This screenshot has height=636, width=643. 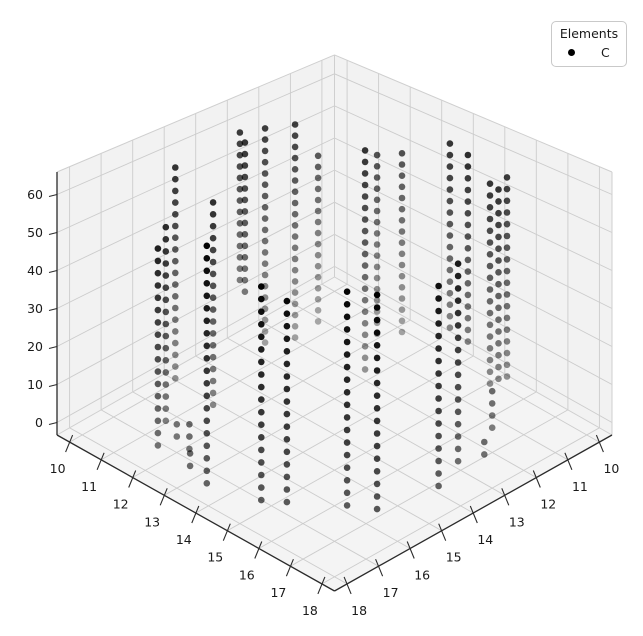 What do you see at coordinates (121, 504) in the screenshot?
I see `x-tick-label: 12` at bounding box center [121, 504].